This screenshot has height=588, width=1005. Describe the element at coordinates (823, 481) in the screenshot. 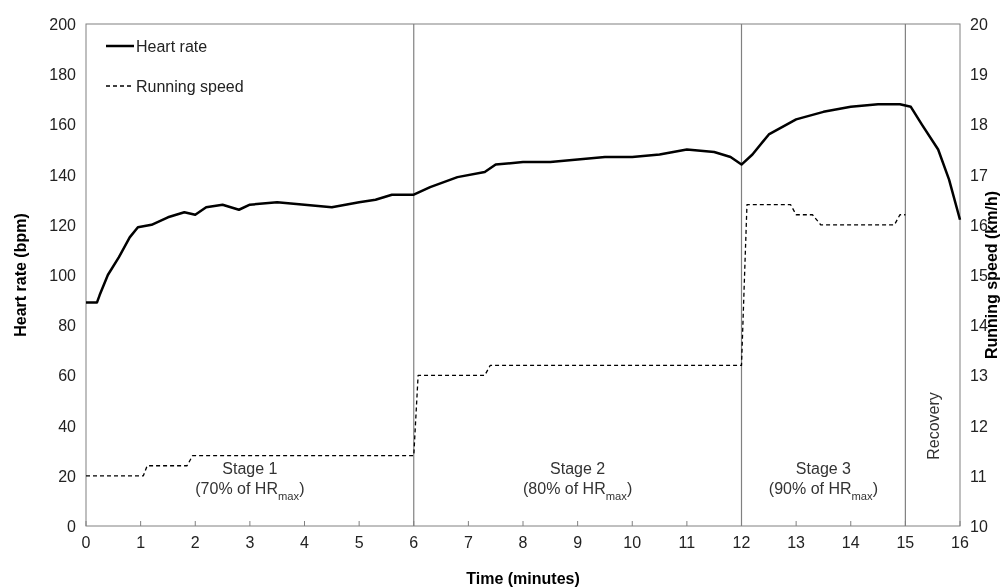

I see `annotation: Stage 3 (90% of HR$_{max}$)` at that location.